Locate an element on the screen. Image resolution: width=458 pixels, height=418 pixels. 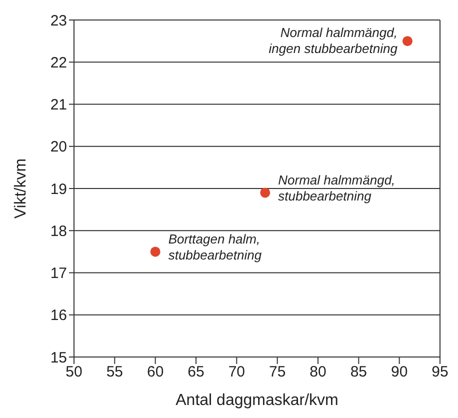
y-tick-label: 19 is located at coordinates (58, 189).